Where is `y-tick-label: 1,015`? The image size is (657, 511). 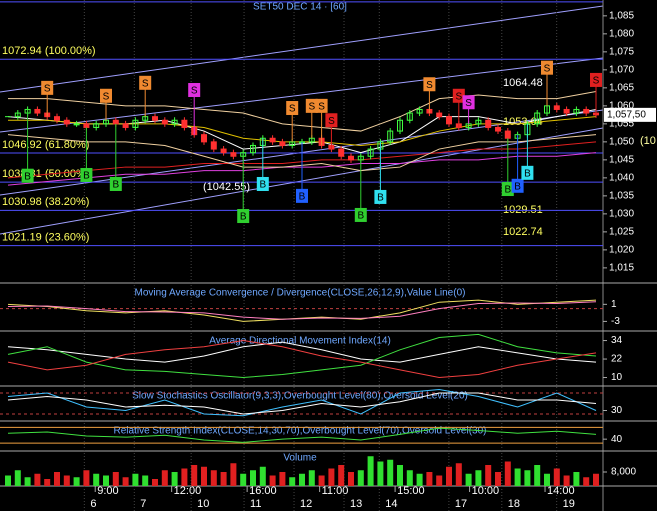 y-tick-label: 1,015 is located at coordinates (621, 268).